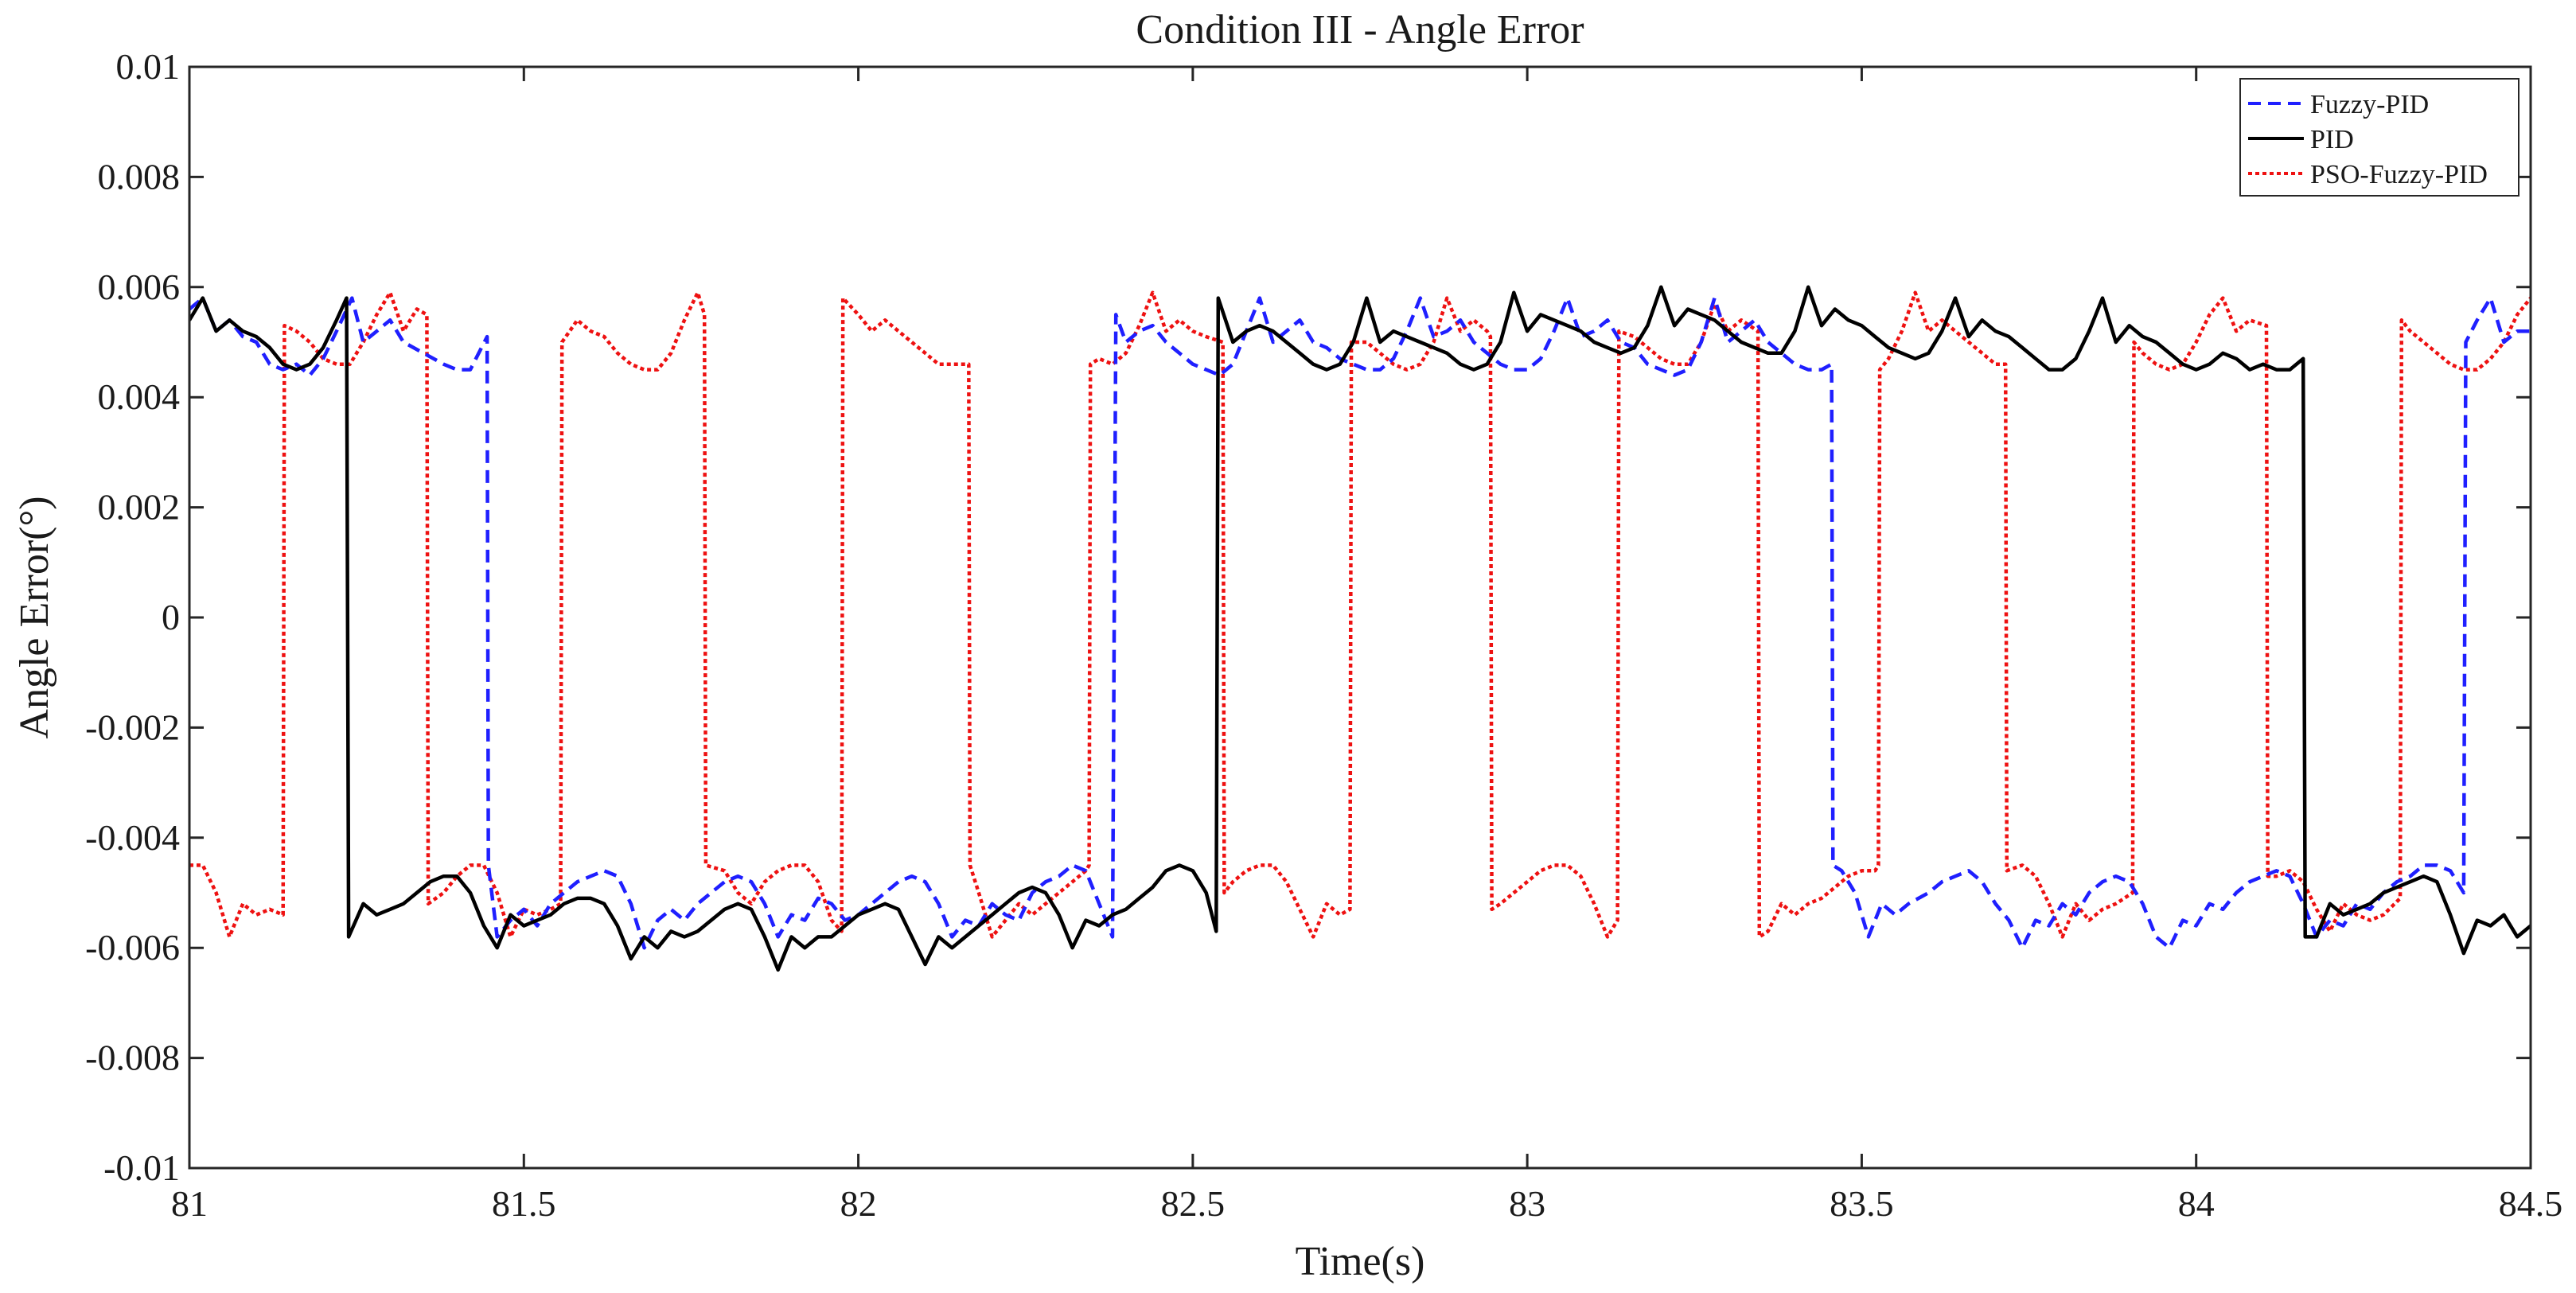 This screenshot has width=2576, height=1293. I want to click on x-tick-label: 83.5, so click(1862, 1203).